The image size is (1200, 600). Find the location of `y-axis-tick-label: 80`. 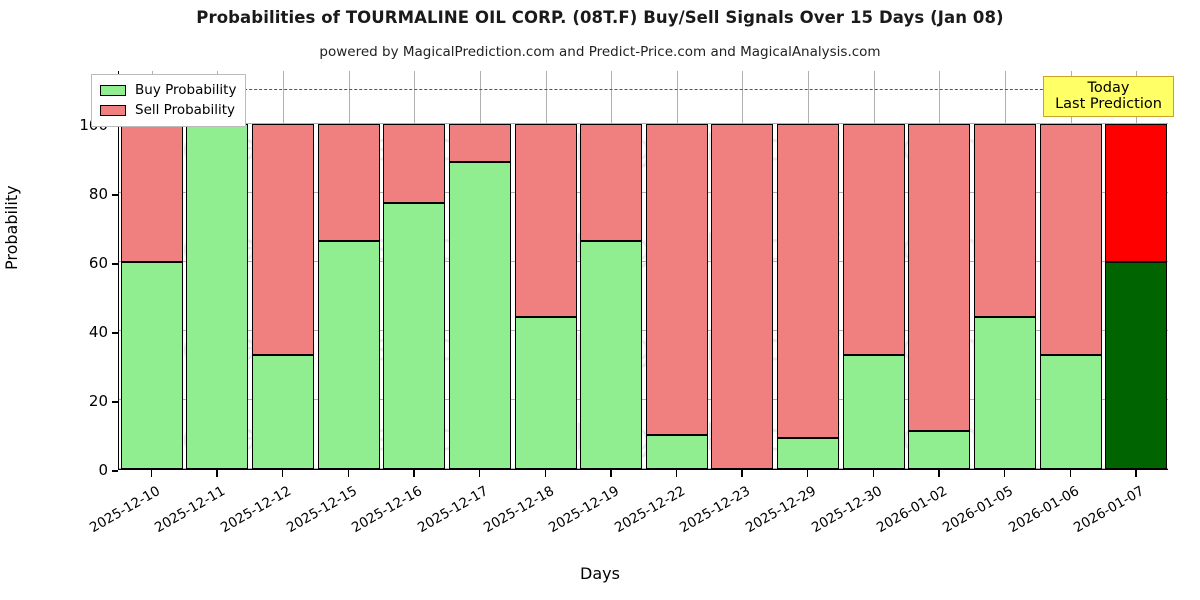

y-axis-tick-label: 80 is located at coordinates (98, 194).